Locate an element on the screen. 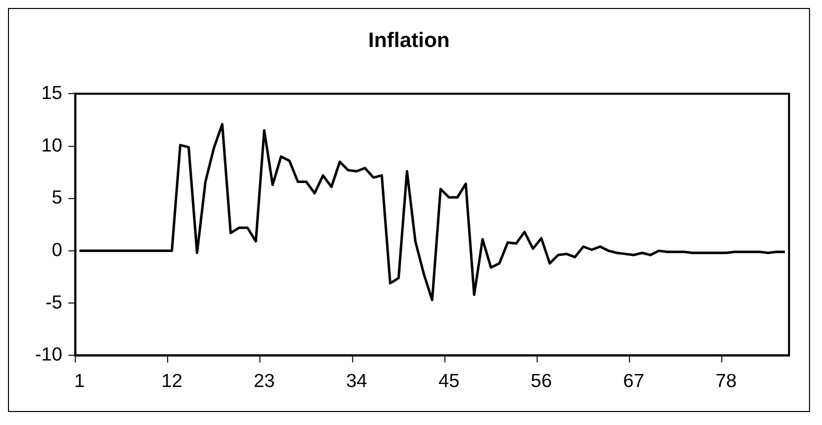 The width and height of the screenshot is (822, 425). x-tick-label: 23 is located at coordinates (264, 381).